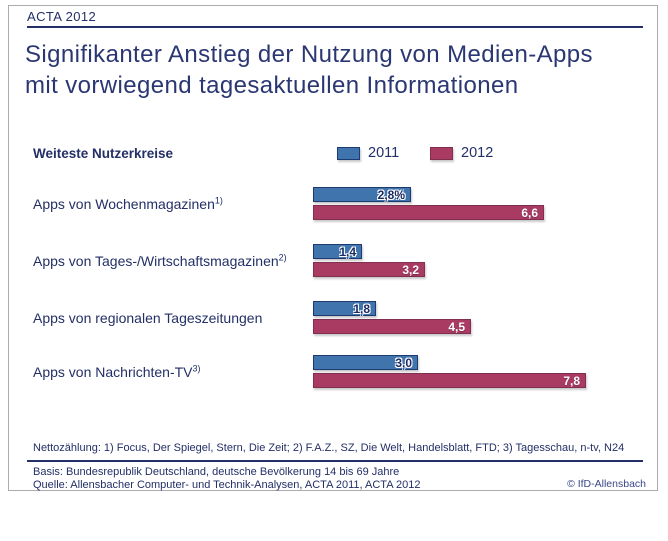 The width and height of the screenshot is (668, 541). What do you see at coordinates (196, 368) in the screenshot?
I see `category-superscript: 3)` at bounding box center [196, 368].